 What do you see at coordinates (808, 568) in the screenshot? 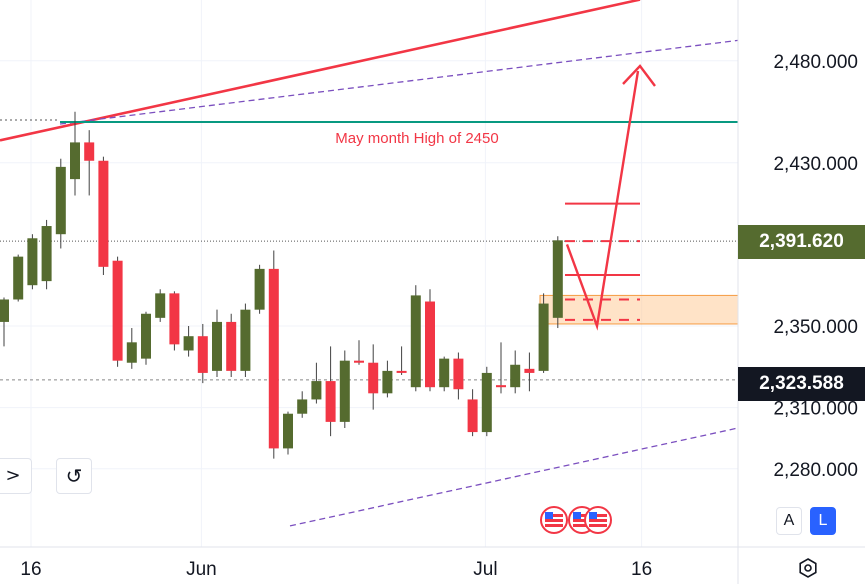
I see `settings-icon` at bounding box center [808, 568].